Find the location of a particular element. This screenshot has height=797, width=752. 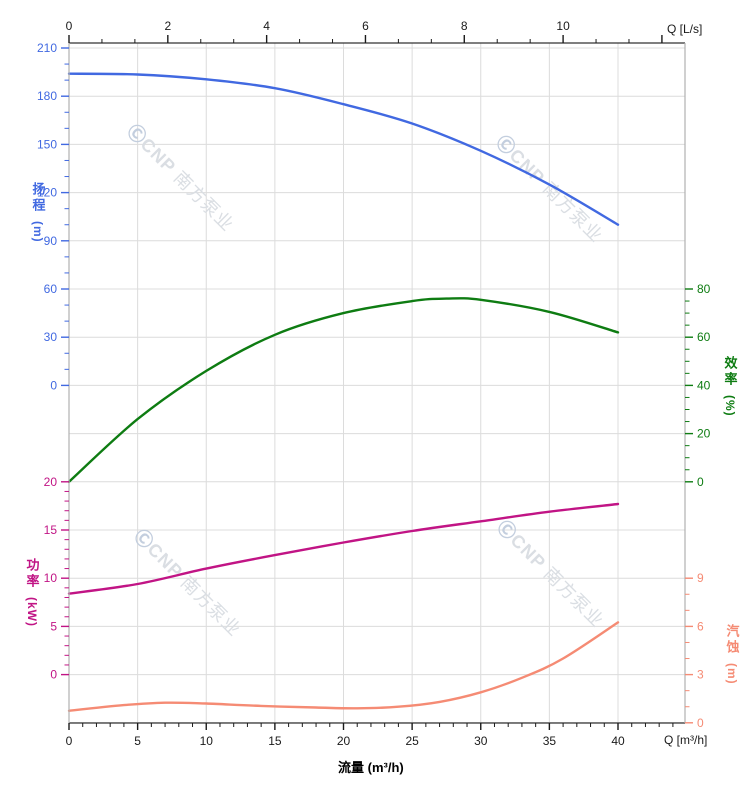

npsh-axis-title-unit: (m) is located at coordinates (731, 674).